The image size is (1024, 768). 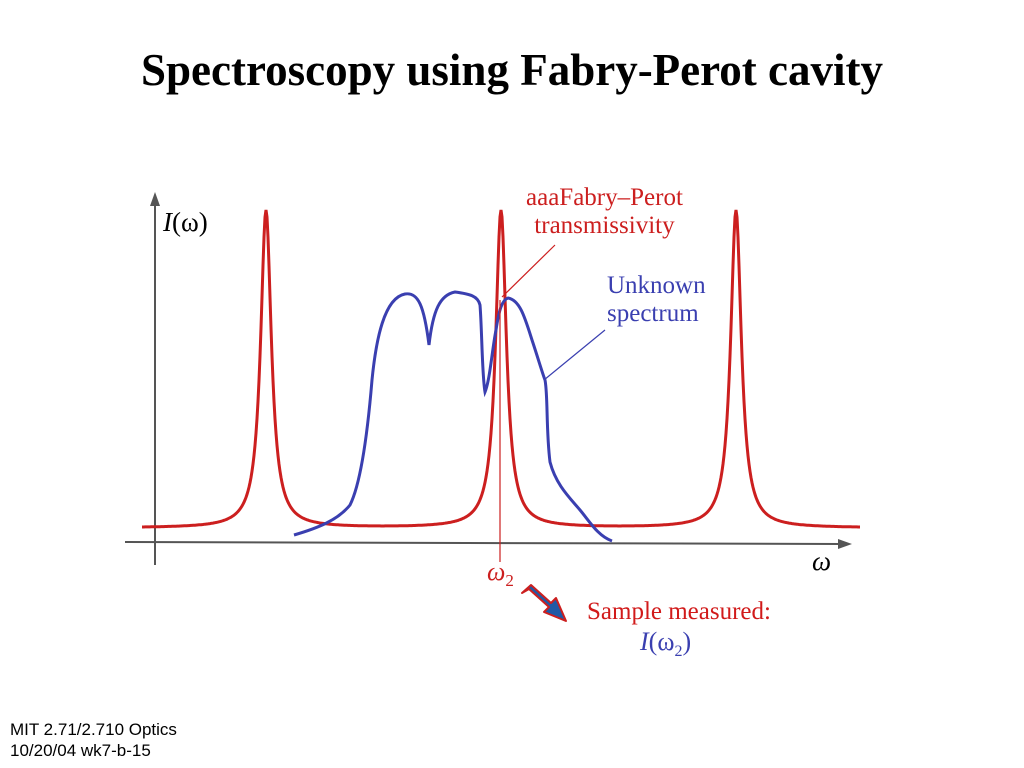 What do you see at coordinates (656, 285) in the screenshot?
I see `unknown-spectrum-label-line1: Unknown` at bounding box center [656, 285].